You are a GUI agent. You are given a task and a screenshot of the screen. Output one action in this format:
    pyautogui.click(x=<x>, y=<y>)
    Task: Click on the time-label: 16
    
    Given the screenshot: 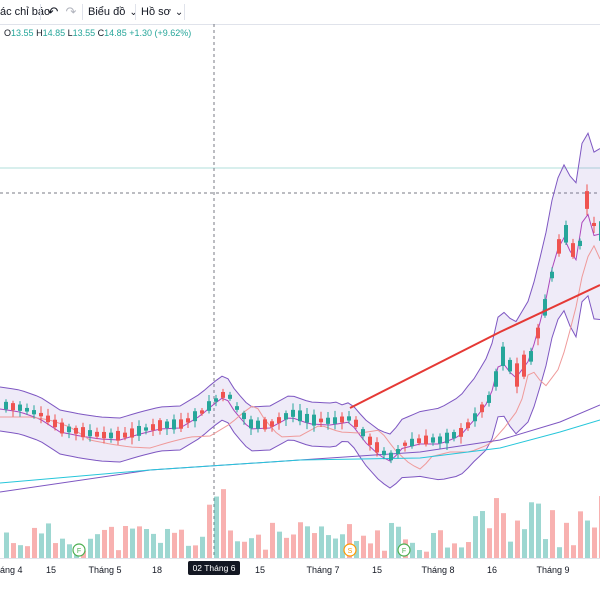 What is the action you would take?
    pyautogui.click(x=492, y=570)
    